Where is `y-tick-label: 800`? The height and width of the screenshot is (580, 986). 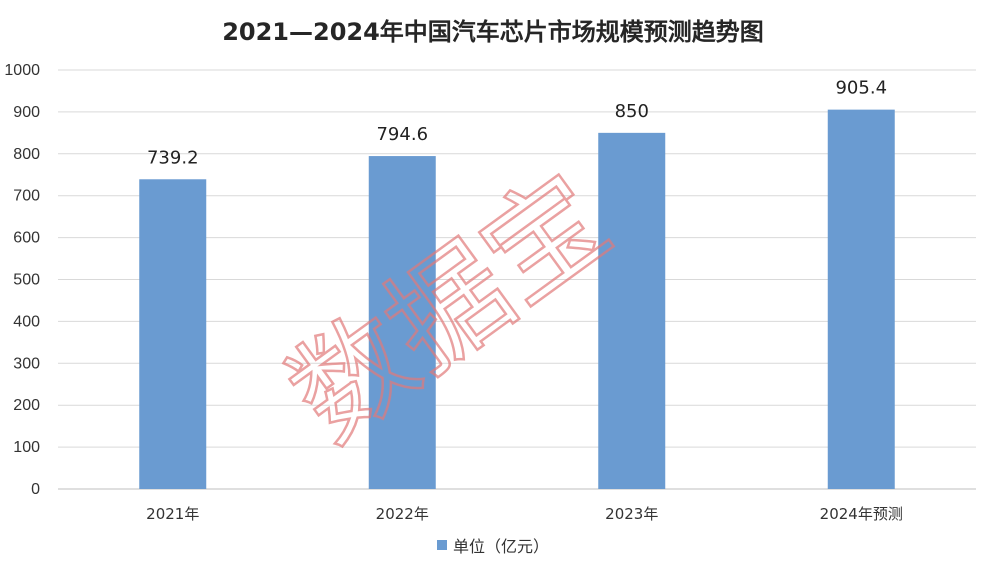
y-tick-label: 800 is located at coordinates (26, 154).